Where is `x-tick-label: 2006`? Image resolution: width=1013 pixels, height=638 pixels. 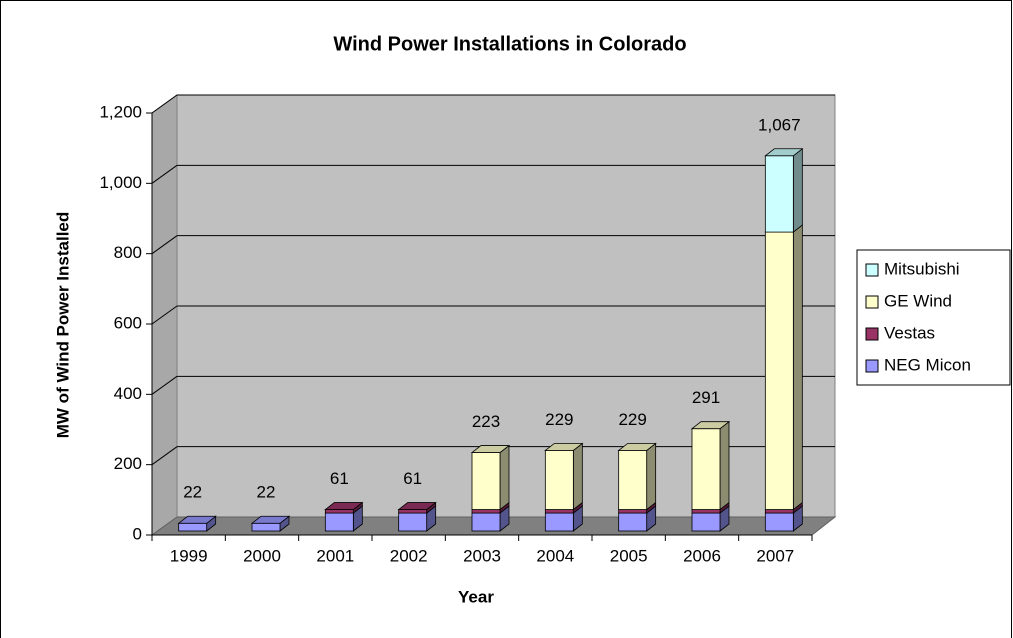 x-tick-label: 2006 is located at coordinates (702, 555).